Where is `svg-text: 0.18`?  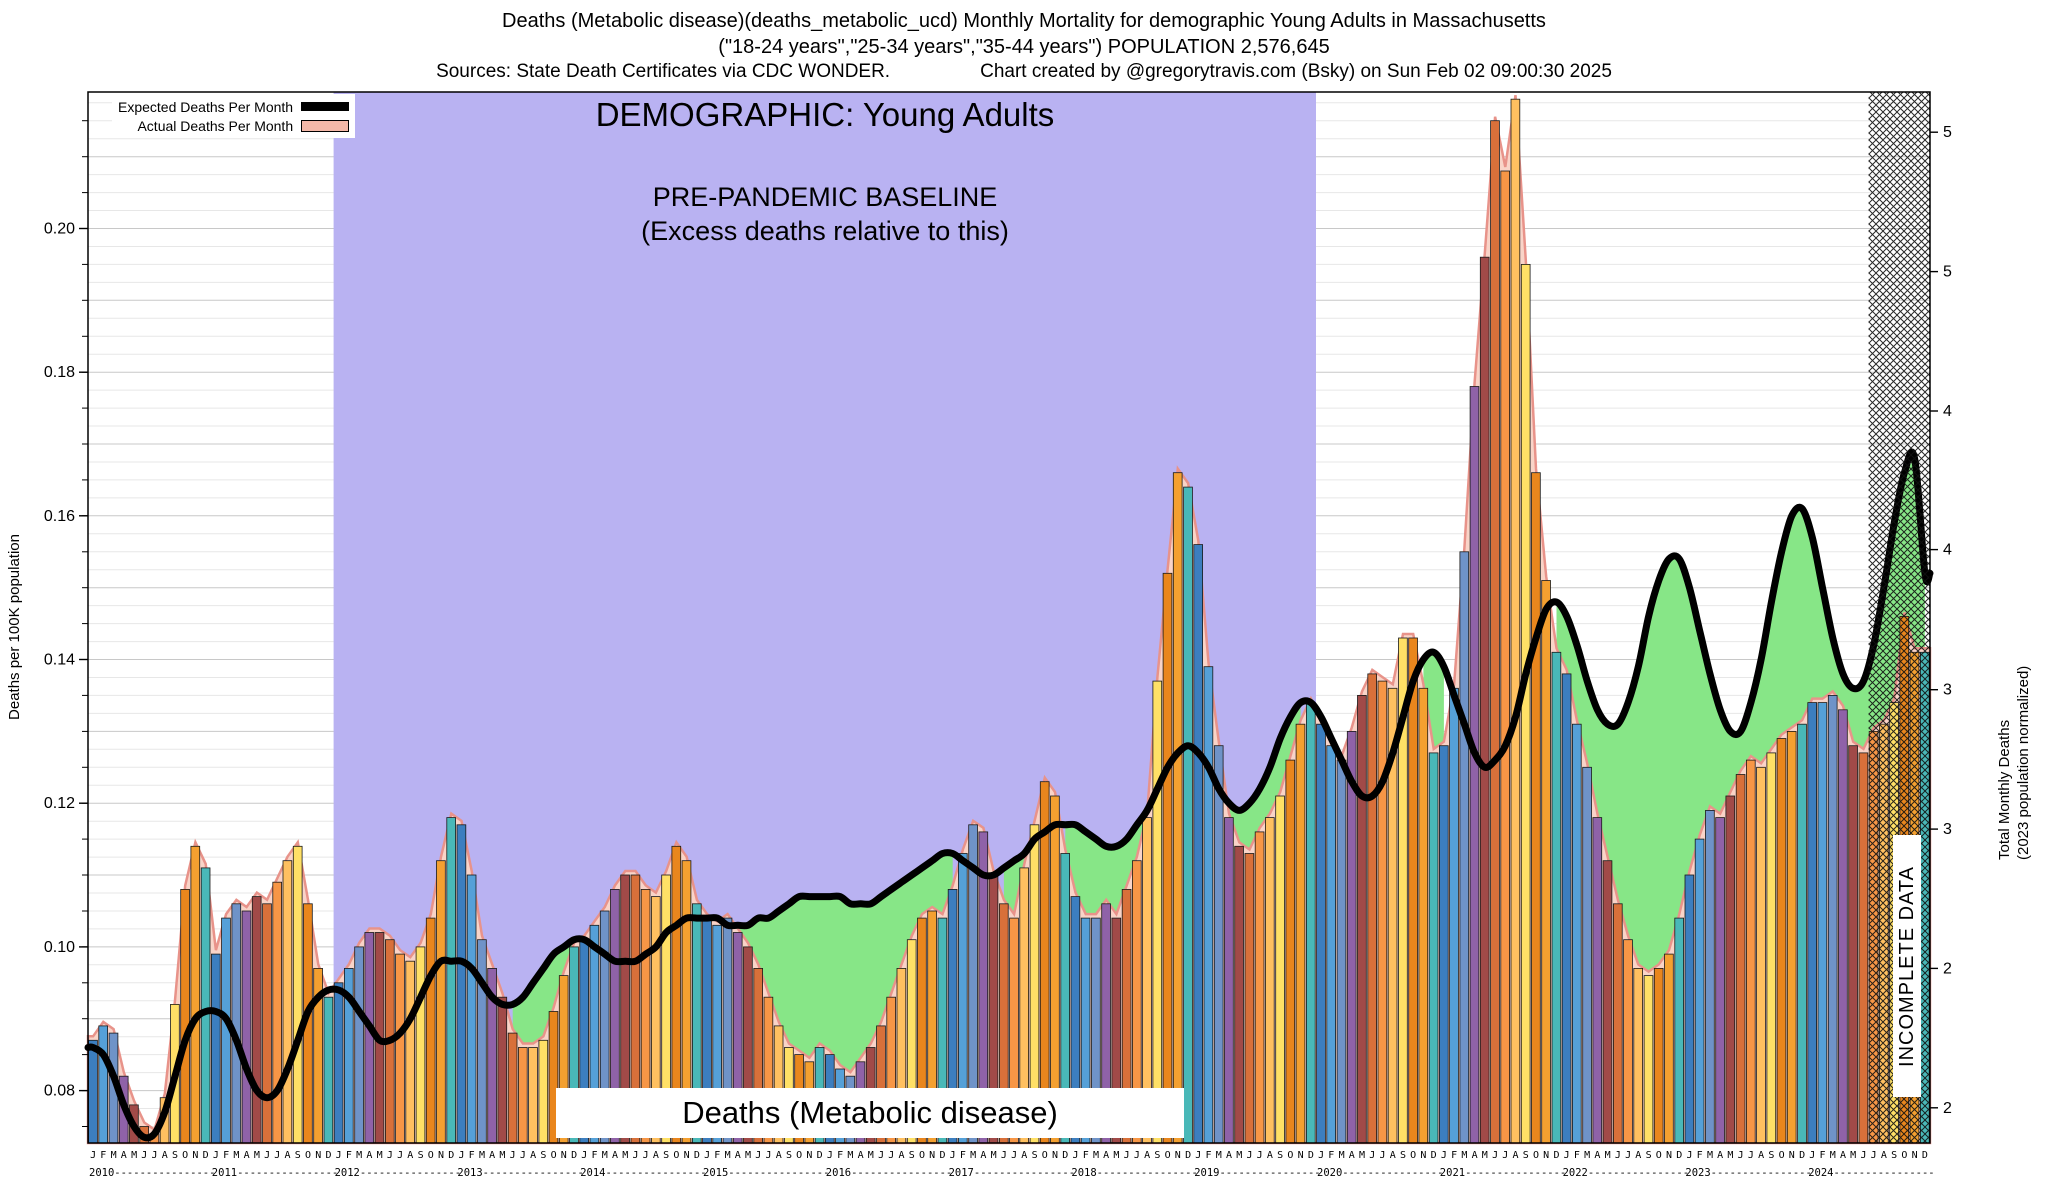 svg-text: 0.18 is located at coordinates (59, 372).